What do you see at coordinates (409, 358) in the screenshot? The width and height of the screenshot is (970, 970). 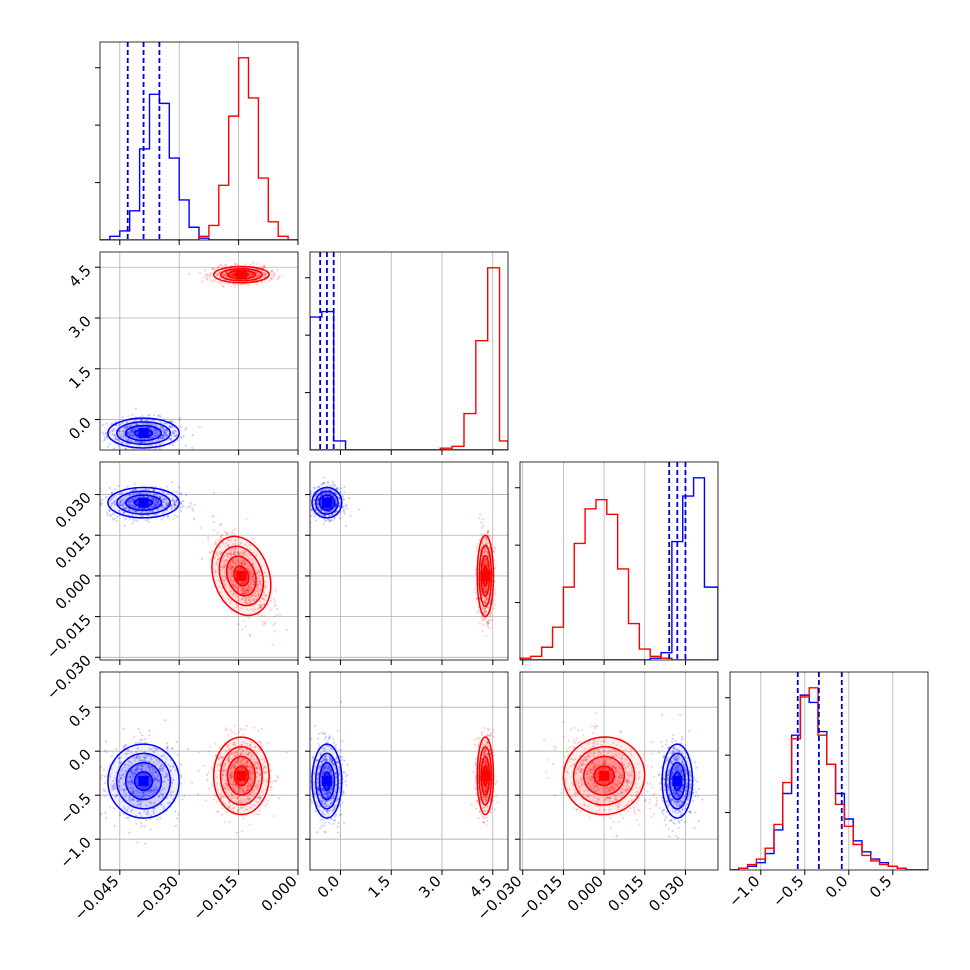 I see `histogram-red` at bounding box center [409, 358].